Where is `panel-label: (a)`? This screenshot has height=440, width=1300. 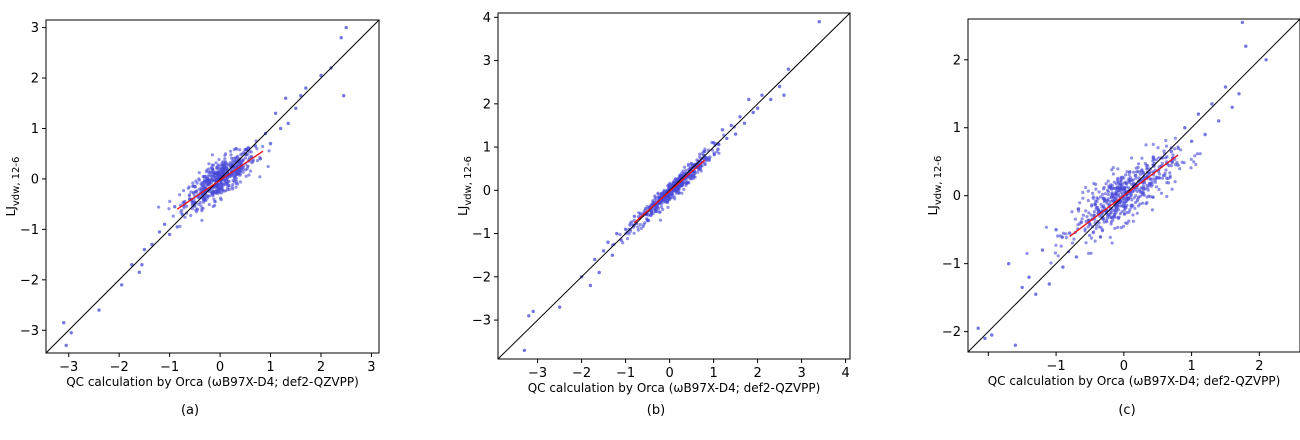 panel-label: (a) is located at coordinates (190, 410).